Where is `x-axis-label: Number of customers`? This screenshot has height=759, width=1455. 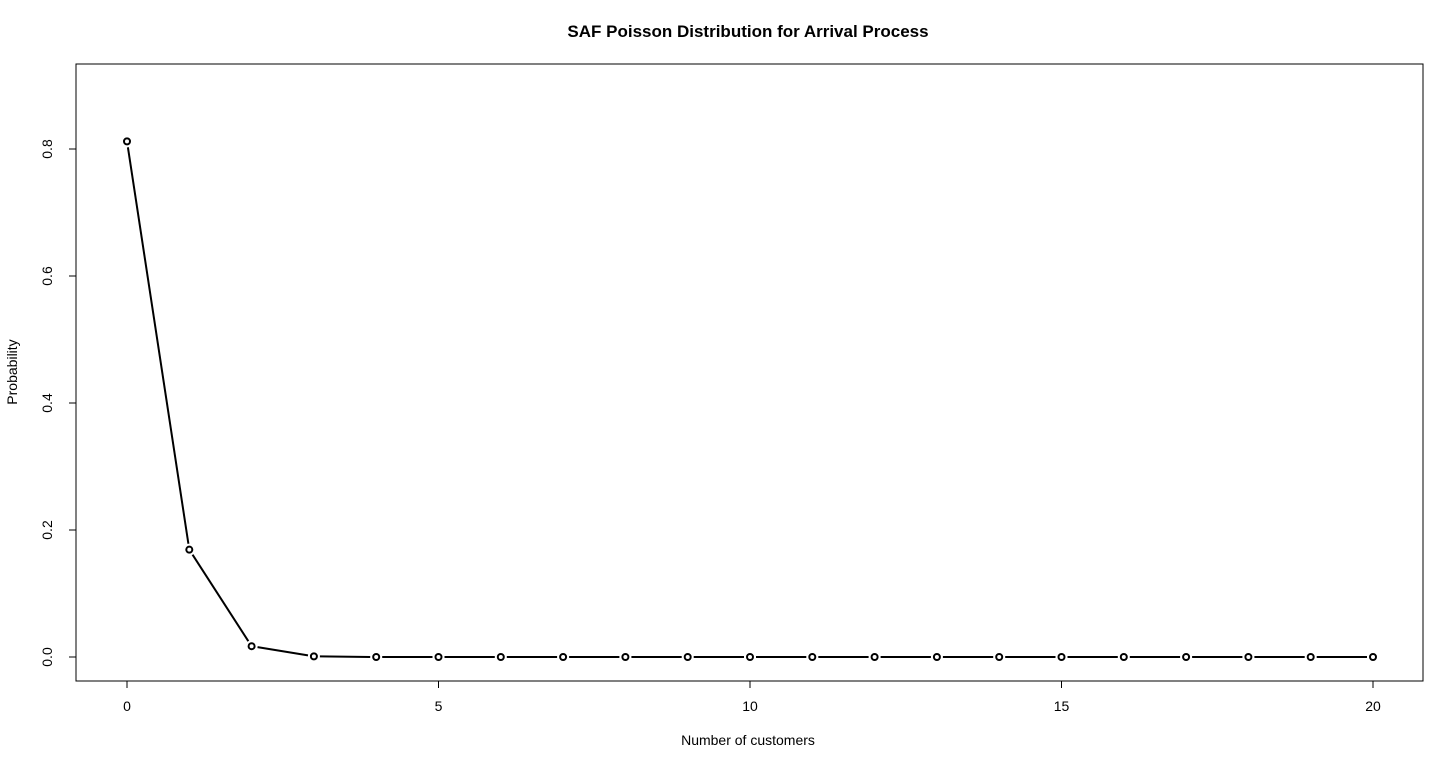
x-axis-label: Number of customers is located at coordinates (748, 740).